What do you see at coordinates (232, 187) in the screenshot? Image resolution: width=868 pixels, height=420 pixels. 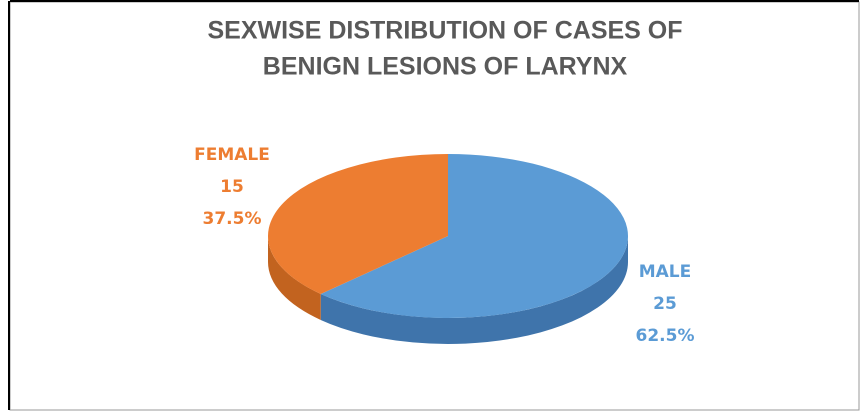 I see `data-label-value: 15` at bounding box center [232, 187].